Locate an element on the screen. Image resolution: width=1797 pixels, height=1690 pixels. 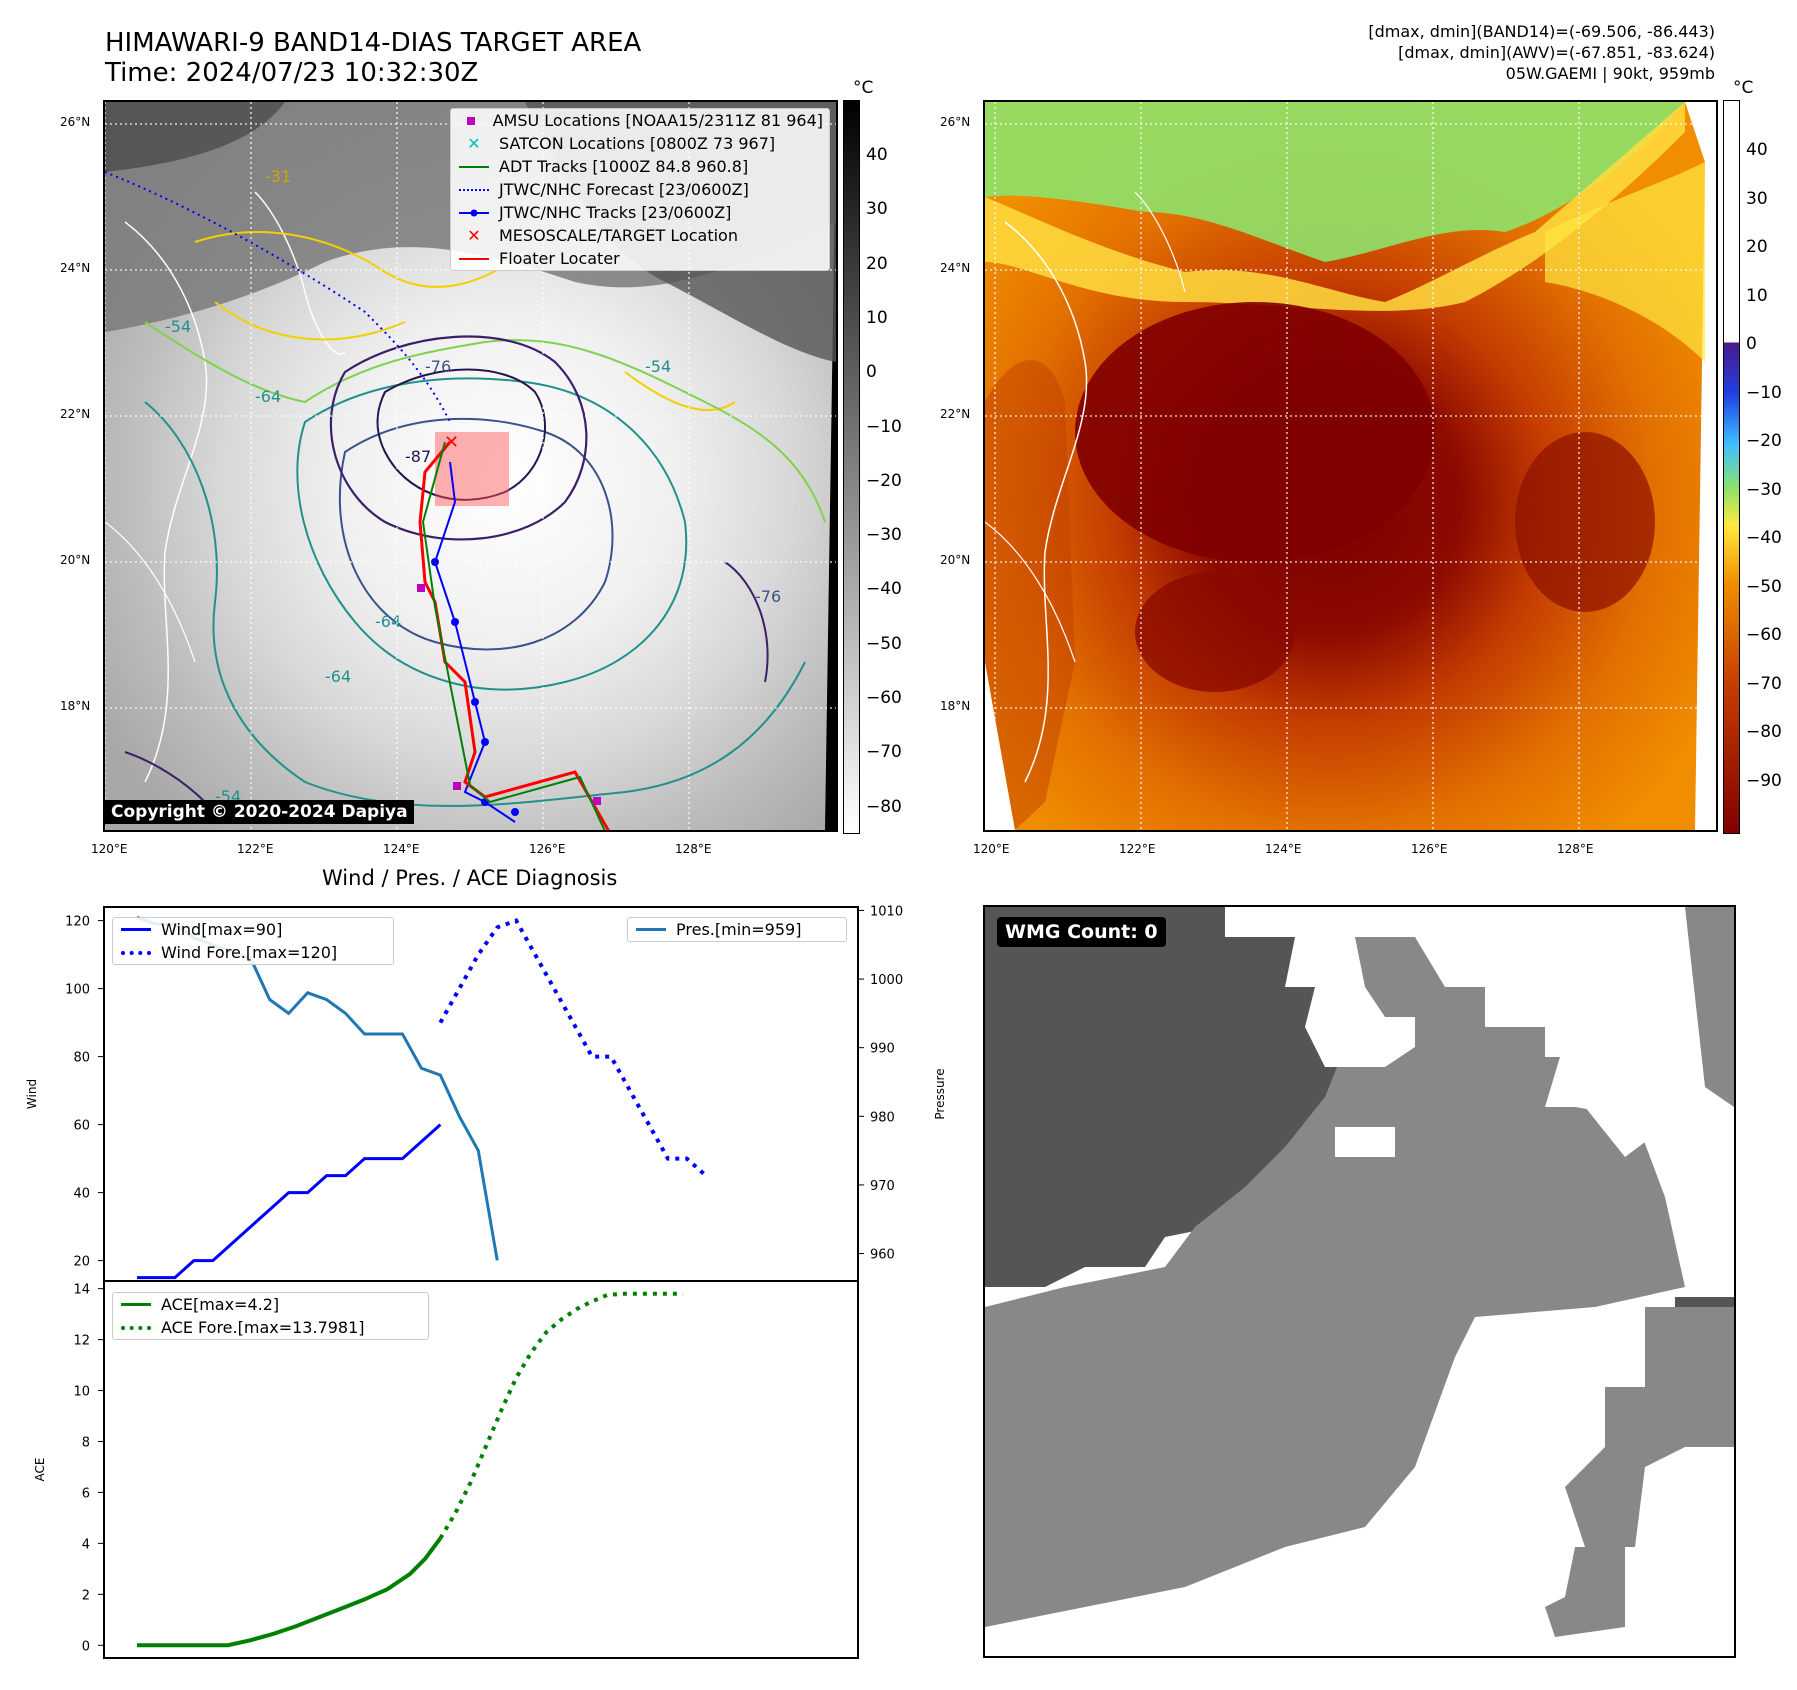
y-tick-label: 100 is located at coordinates (77, 990).